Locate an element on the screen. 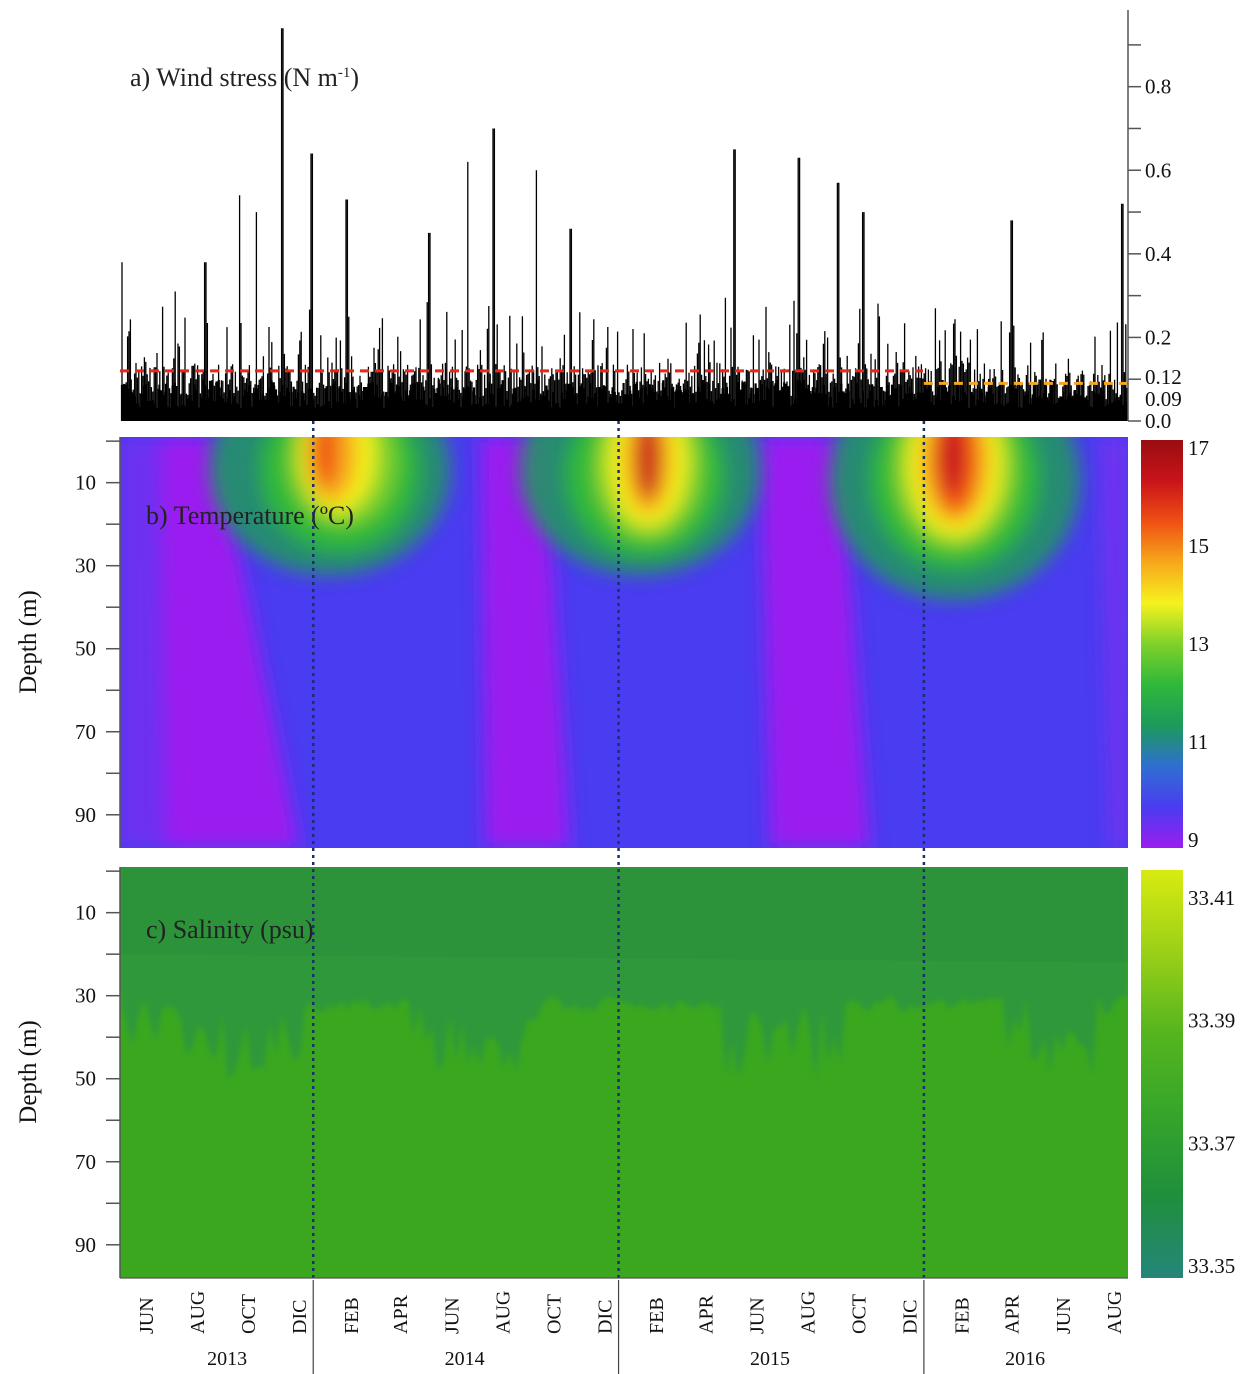 The height and width of the screenshot is (1374, 1255). colorbar-tick-label: 11 is located at coordinates (1198, 742).